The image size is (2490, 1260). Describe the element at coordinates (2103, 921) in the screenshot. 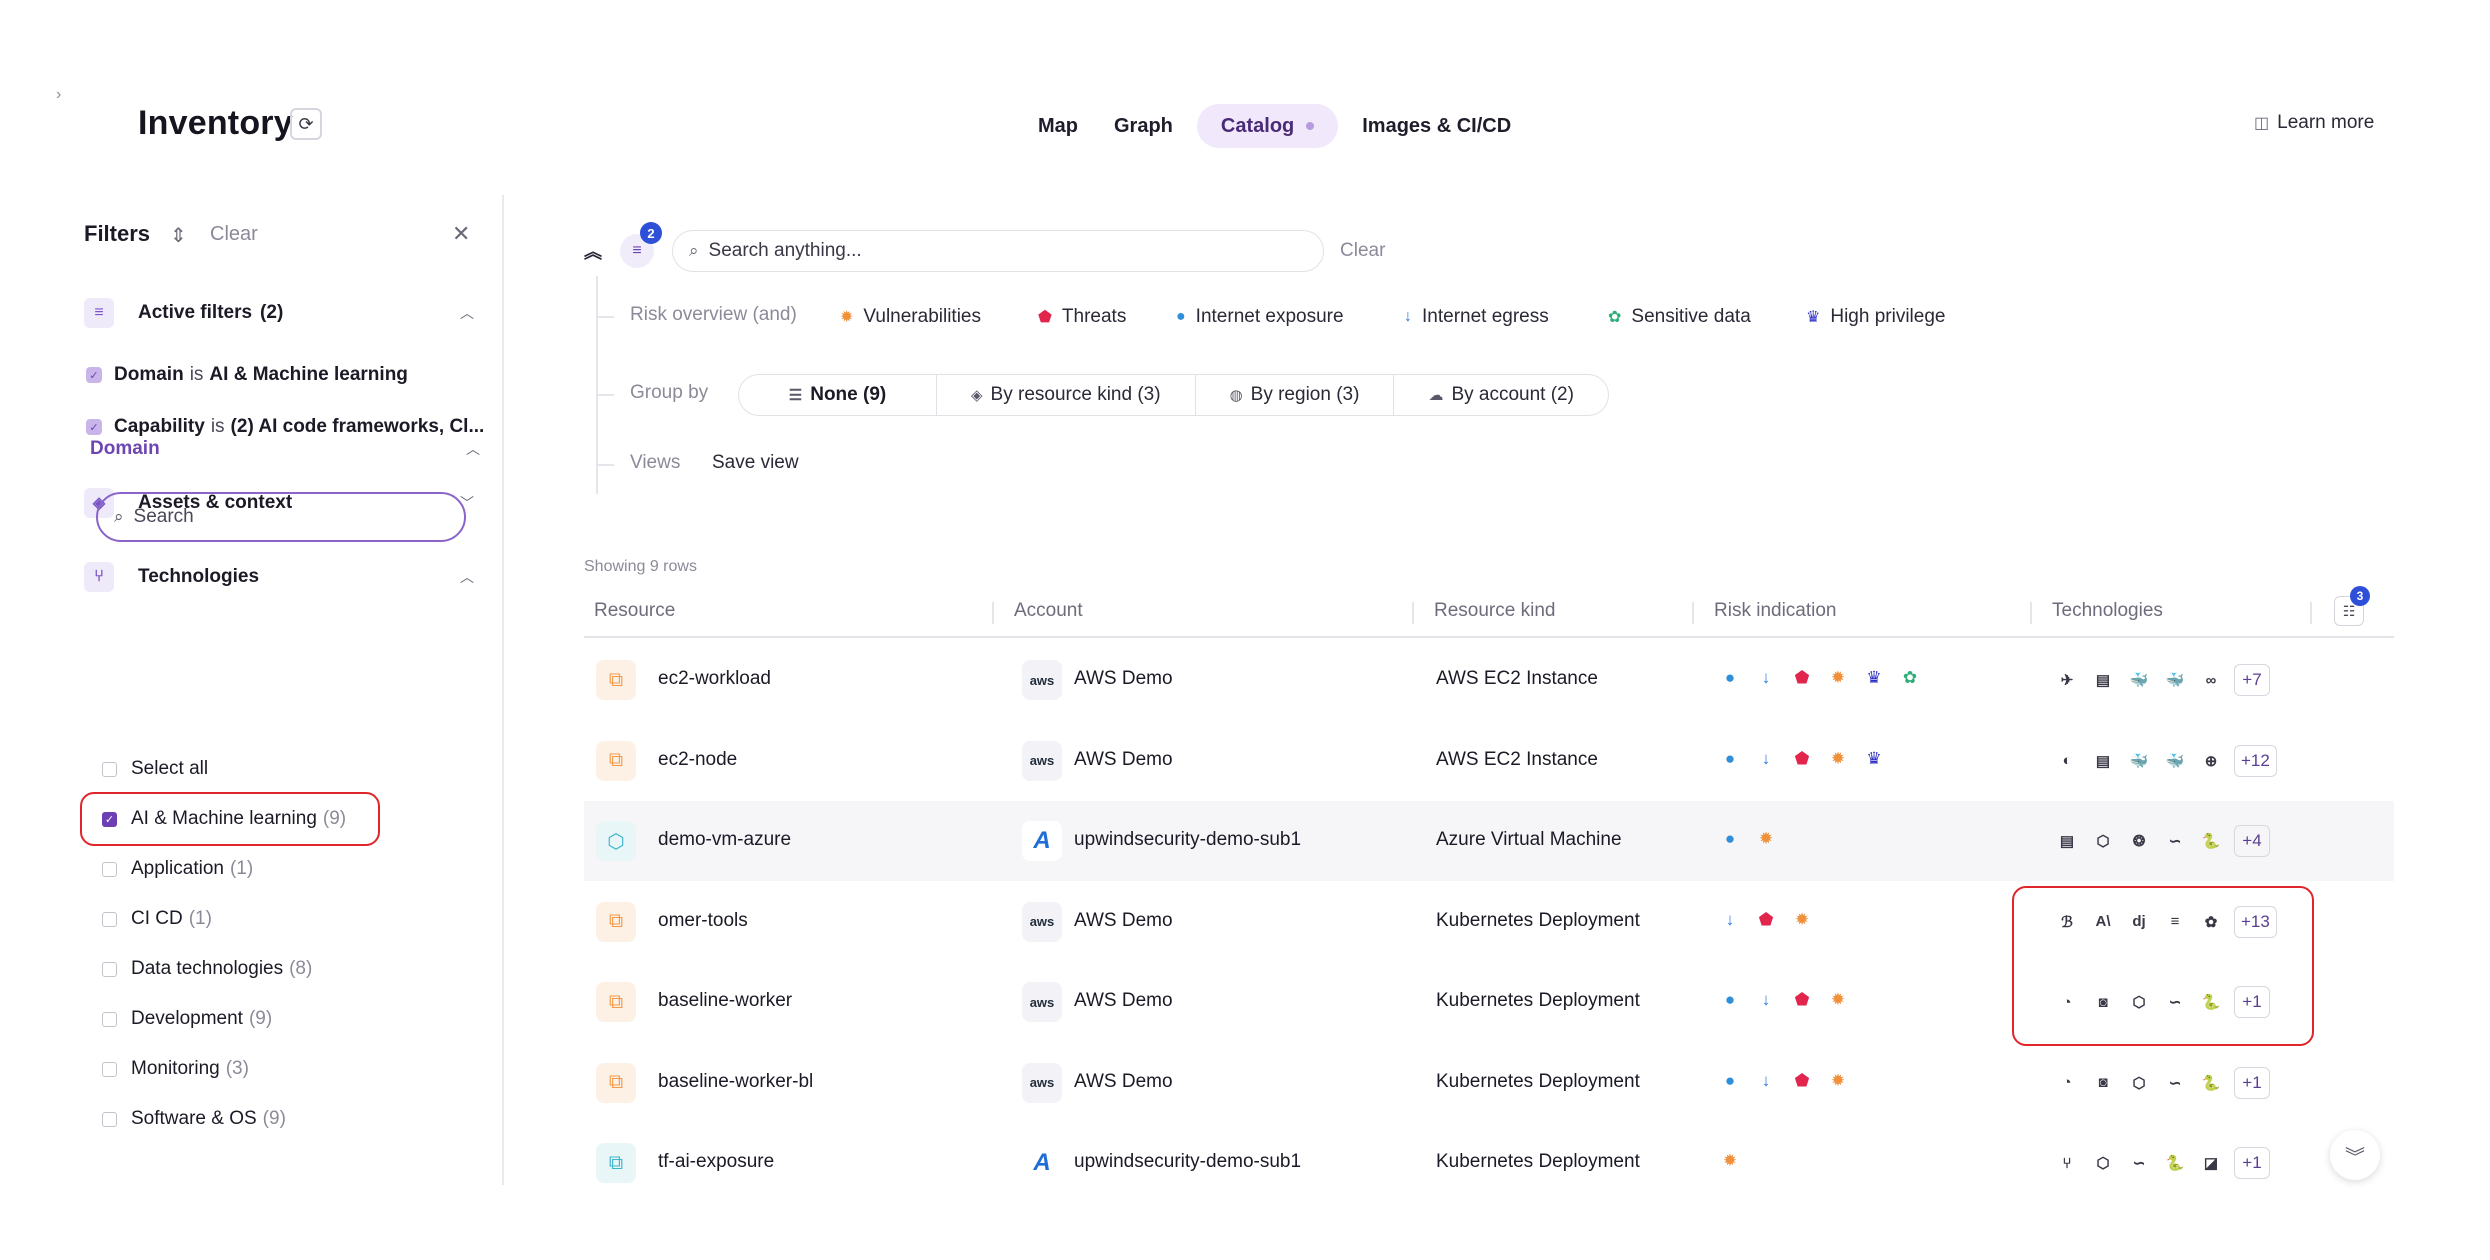

I see `technology-icon: A\` at that location.